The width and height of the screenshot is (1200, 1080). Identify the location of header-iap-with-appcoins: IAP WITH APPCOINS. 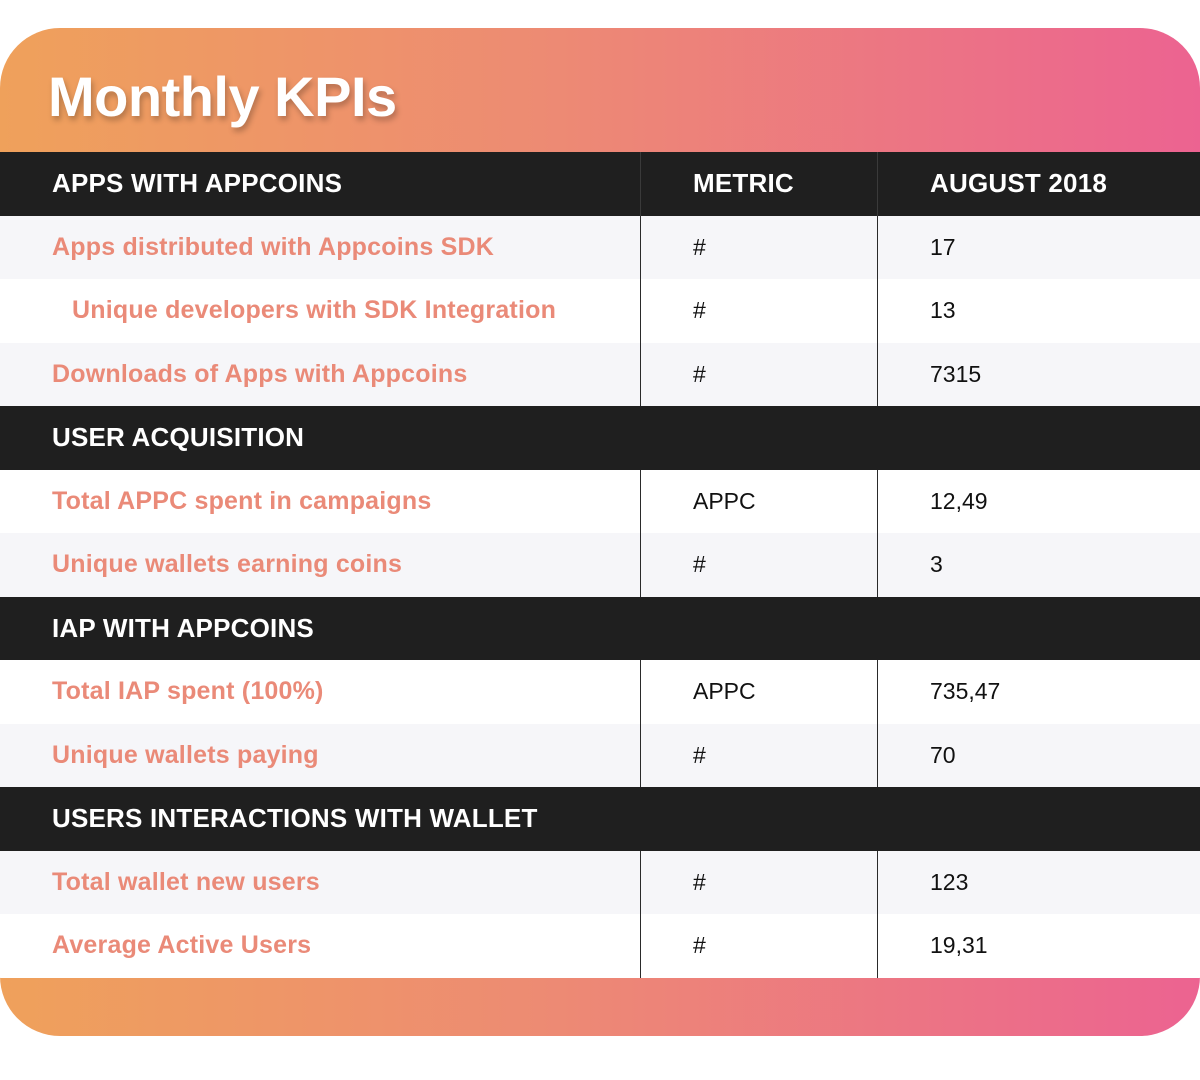
(183, 627).